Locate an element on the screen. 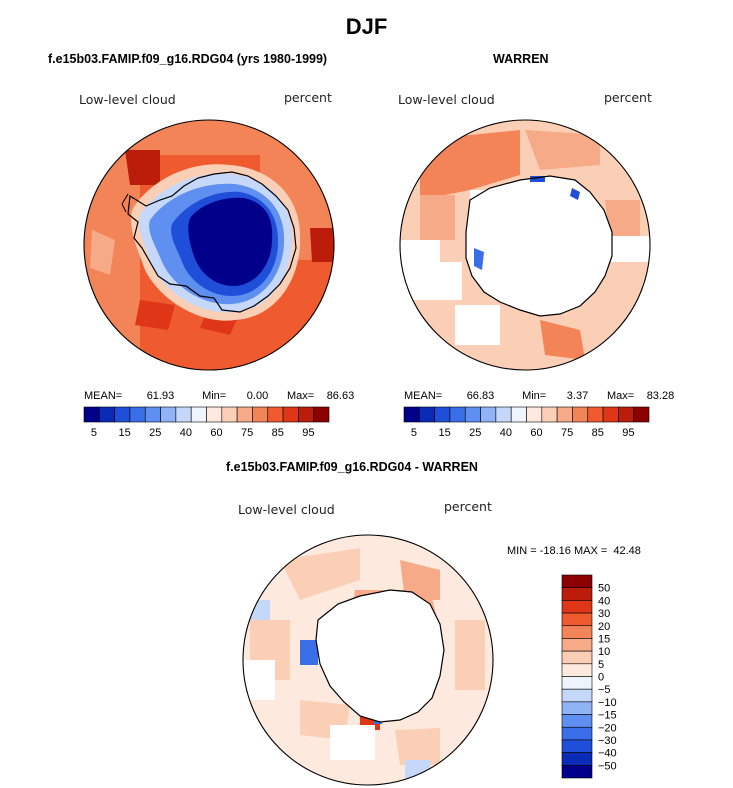 The height and width of the screenshot is (788, 733). diff-units-label: percent is located at coordinates (468, 506).